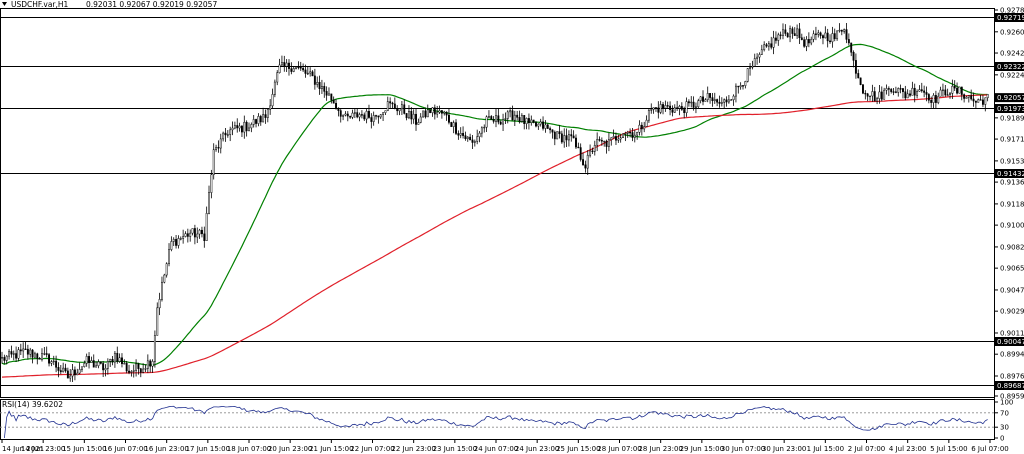  I want to click on rsi-tick-label: 100, so click(1006, 403).